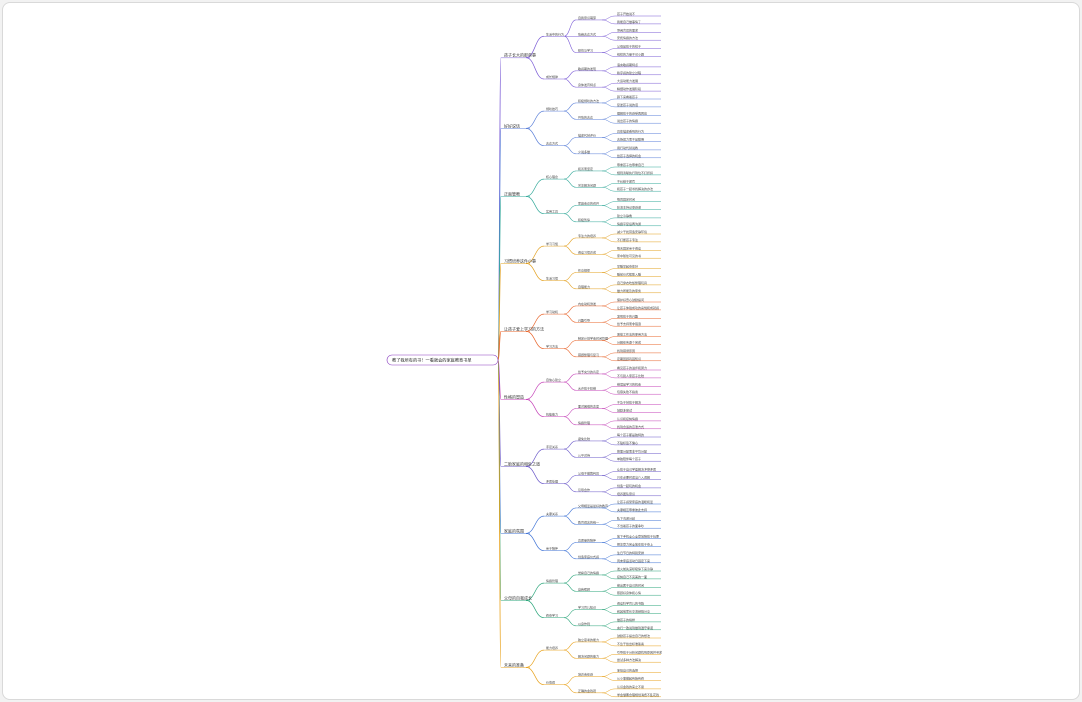 Image resolution: width=1082 pixels, height=702 pixels. I want to click on leaf-node: 尝试多种方法解决, so click(629, 659).